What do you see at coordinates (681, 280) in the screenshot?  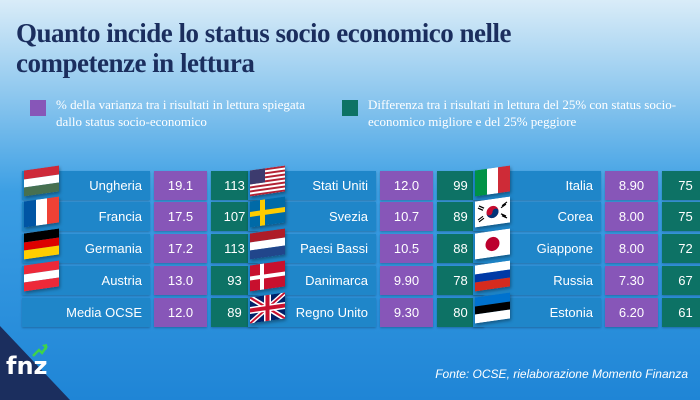 I see `difference-cell: 67` at bounding box center [681, 280].